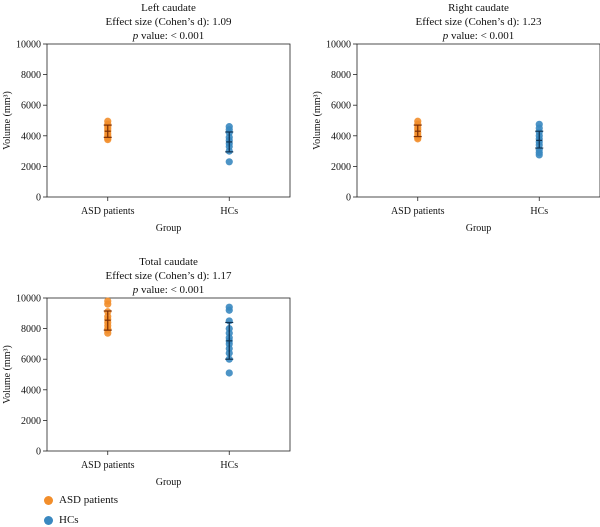 The height and width of the screenshot is (527, 600). I want to click on chart-3-x-axis-label: Group, so click(169, 482).